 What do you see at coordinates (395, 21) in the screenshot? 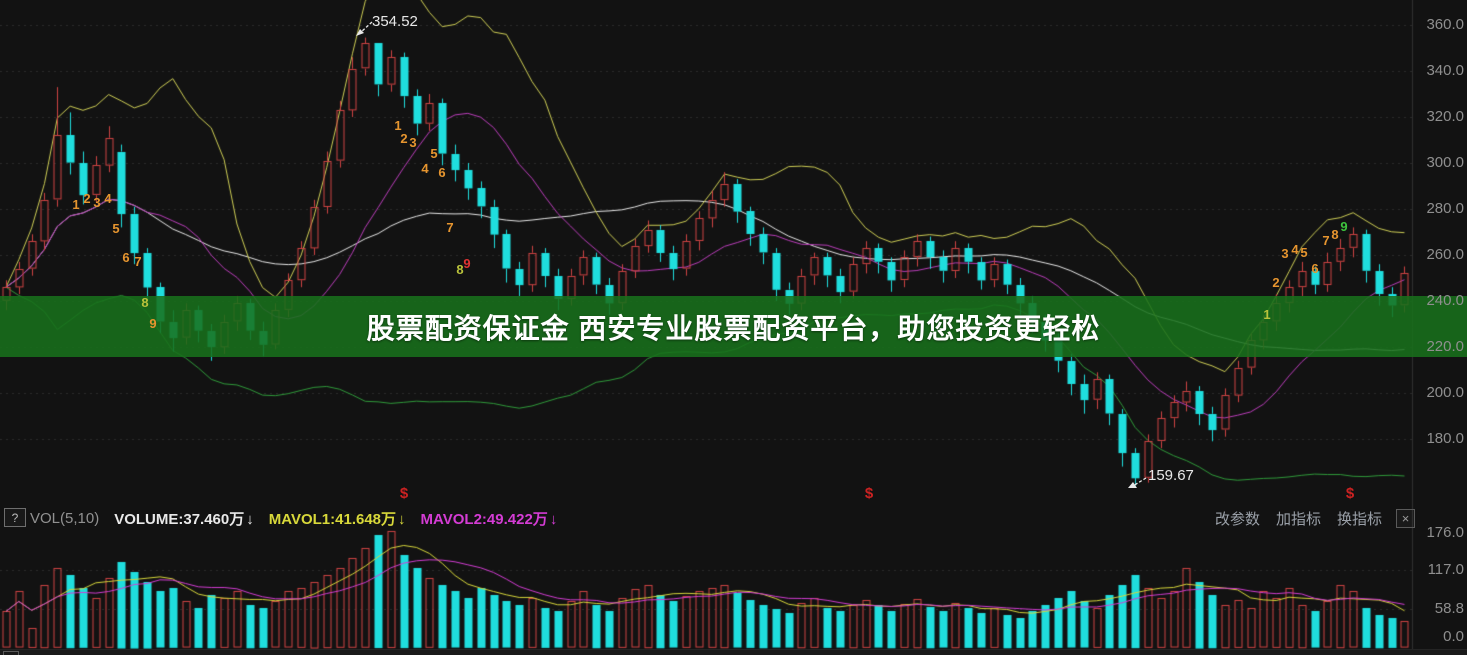
I see `high-annotation: 354.52` at bounding box center [395, 21].